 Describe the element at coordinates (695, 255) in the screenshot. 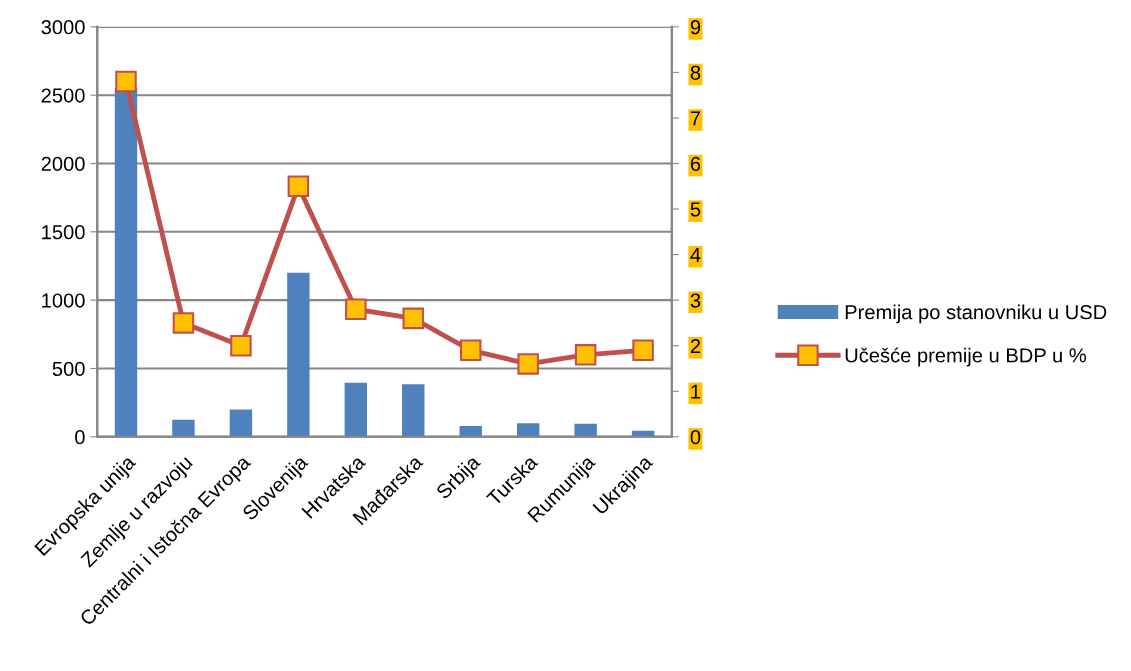

I see `y2-tick-label: 4` at that location.